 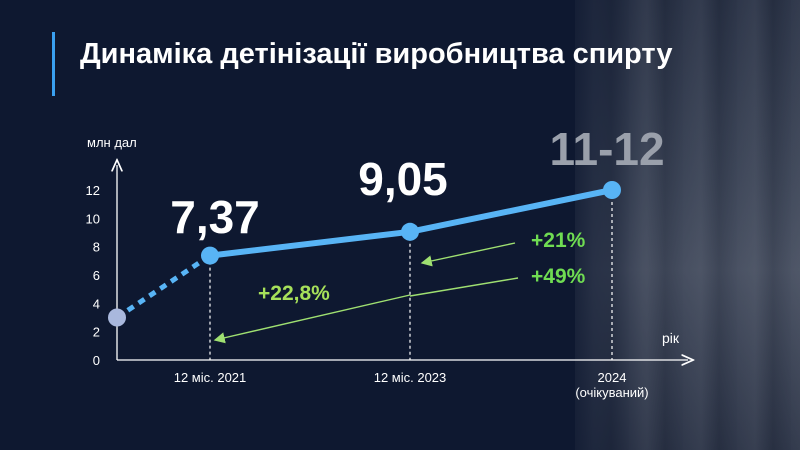 I want to click on annotation-growth-49: +49%, so click(x=558, y=276).